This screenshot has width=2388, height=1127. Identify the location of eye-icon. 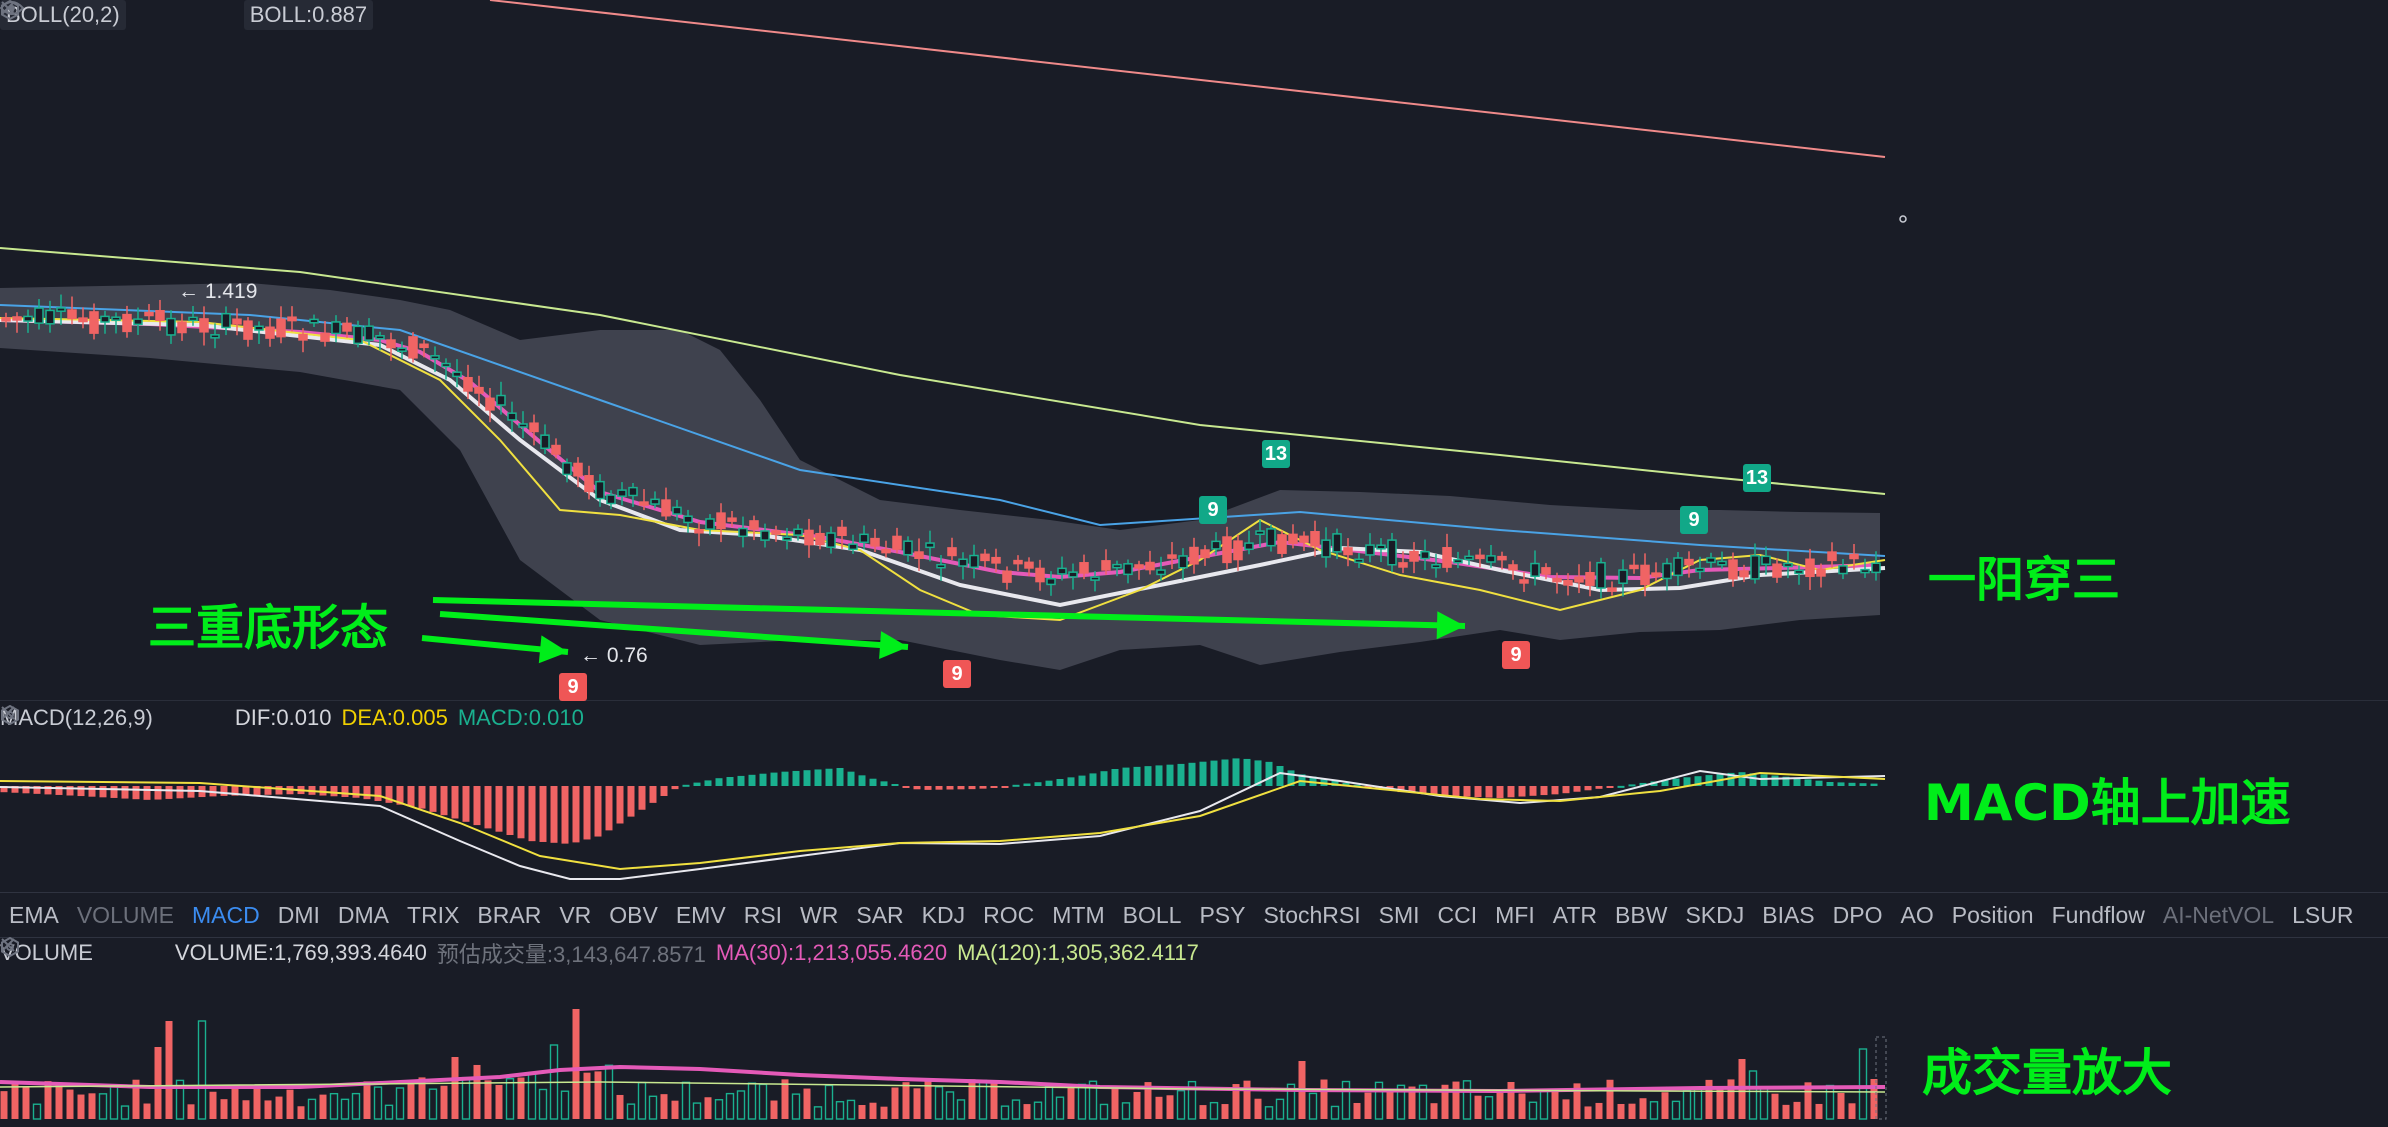
(81, 14).